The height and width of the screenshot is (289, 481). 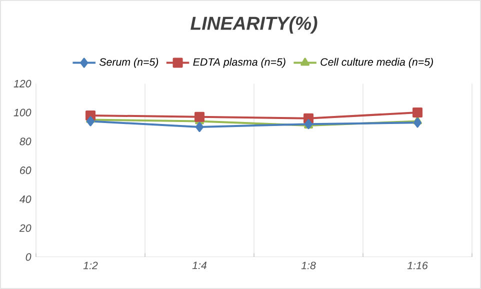 What do you see at coordinates (90, 266) in the screenshot?
I see `x-tick-label: 1:2` at bounding box center [90, 266].